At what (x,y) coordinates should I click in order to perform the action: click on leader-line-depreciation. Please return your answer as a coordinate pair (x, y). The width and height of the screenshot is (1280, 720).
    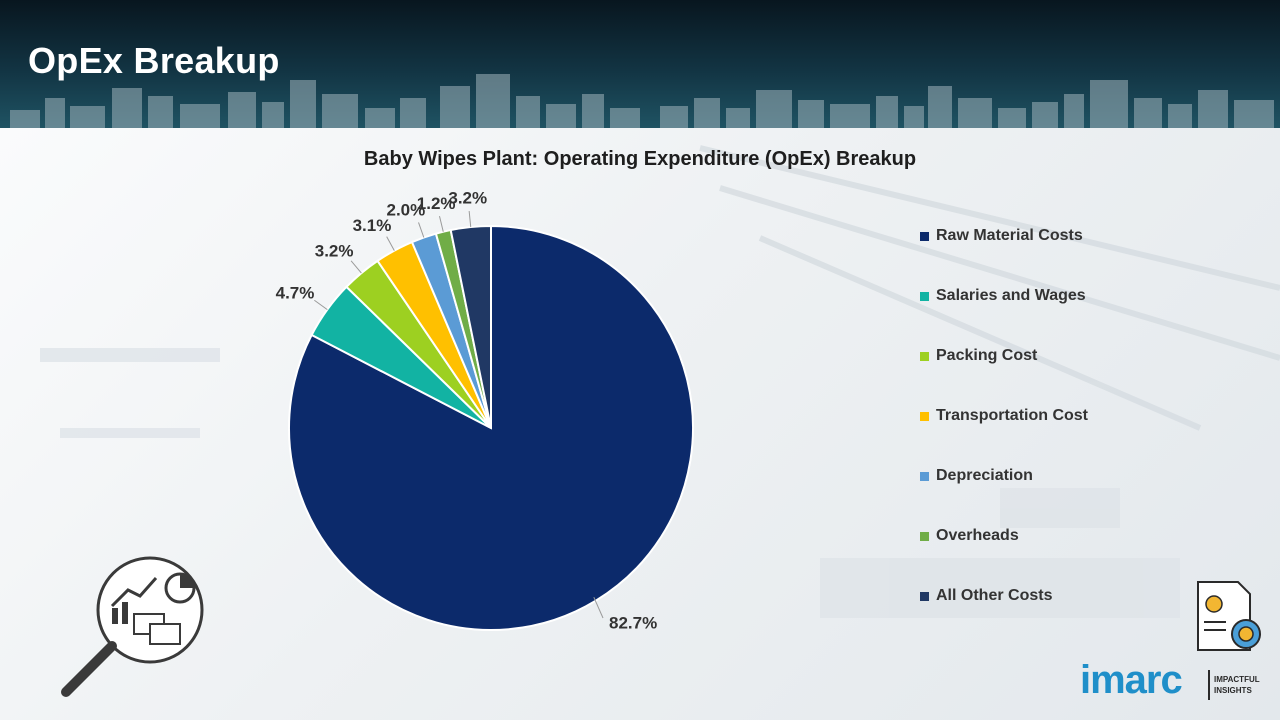
    Looking at the image, I should click on (421, 230).